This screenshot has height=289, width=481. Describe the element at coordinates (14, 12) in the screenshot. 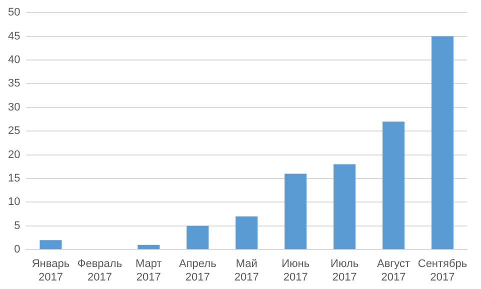

I see `y-tick-label: 50` at that location.